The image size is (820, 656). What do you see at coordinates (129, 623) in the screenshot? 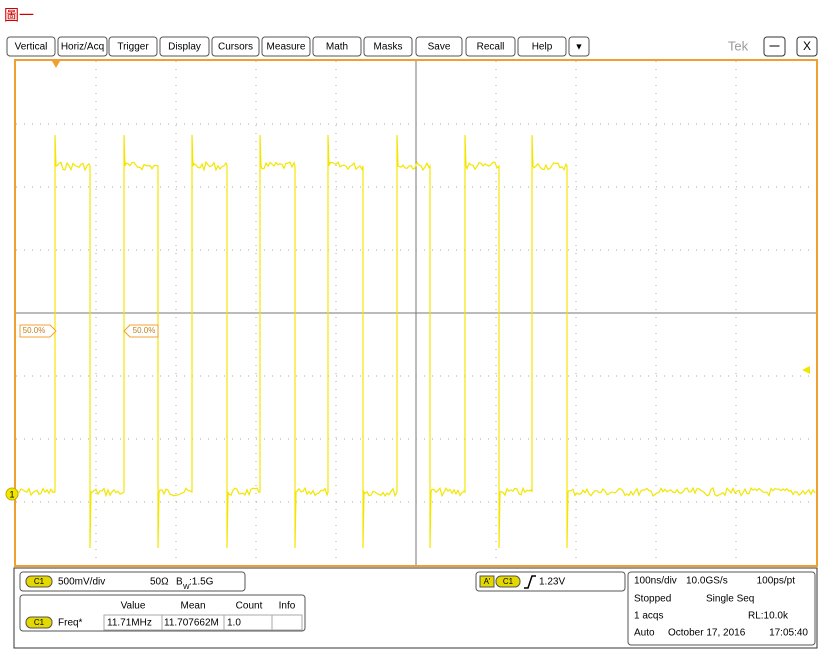
I see `measurement-value: 11.71MHz` at bounding box center [129, 623].